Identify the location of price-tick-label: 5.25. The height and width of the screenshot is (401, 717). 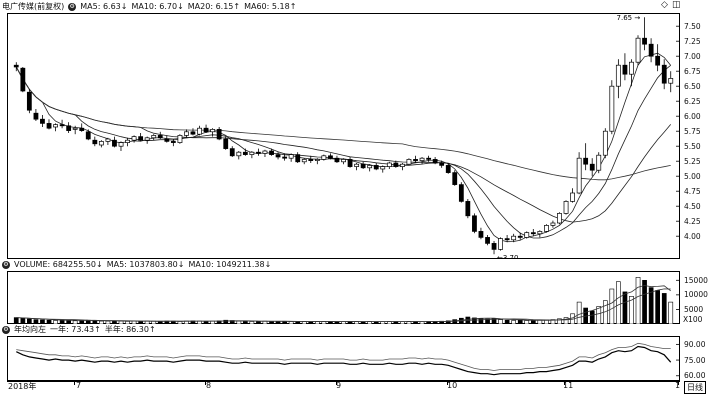
(692, 161).